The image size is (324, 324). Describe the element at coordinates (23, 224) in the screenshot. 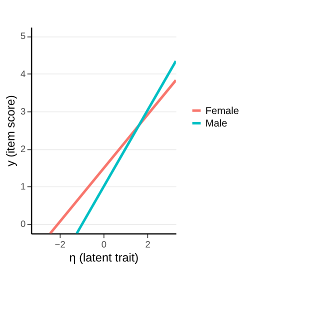

I see `y-tick-label: 0` at that location.